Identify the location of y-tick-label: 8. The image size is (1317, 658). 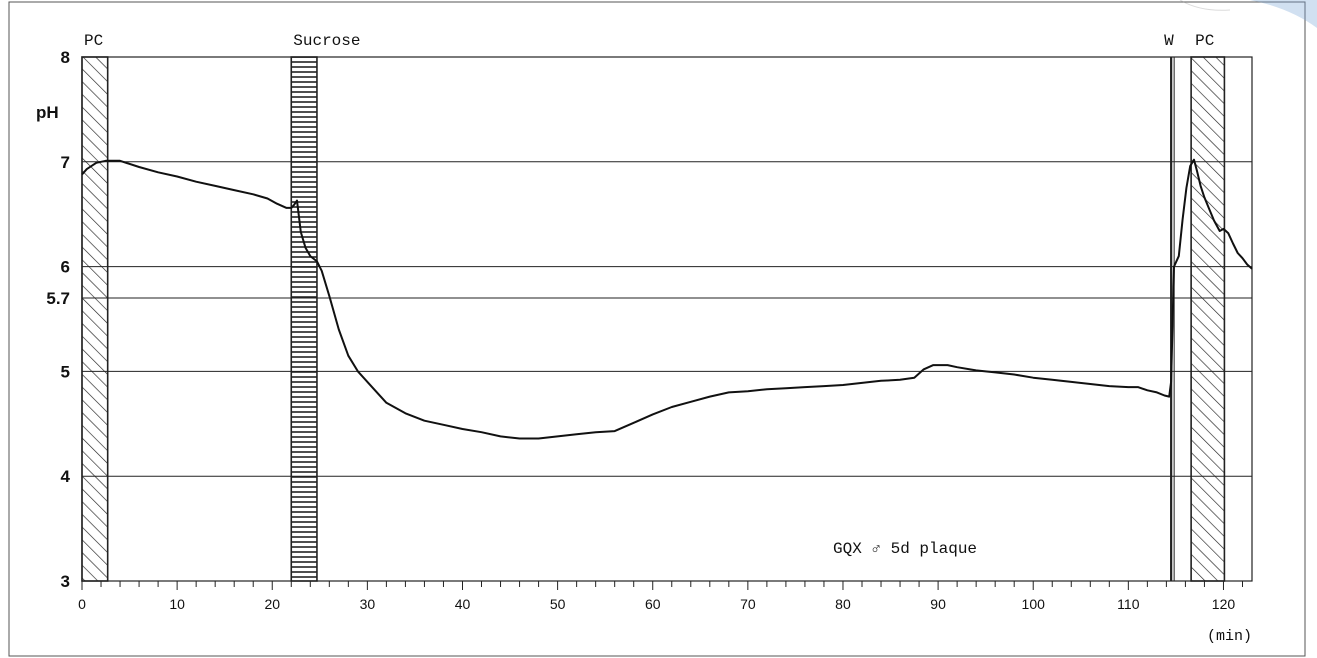
(65, 57).